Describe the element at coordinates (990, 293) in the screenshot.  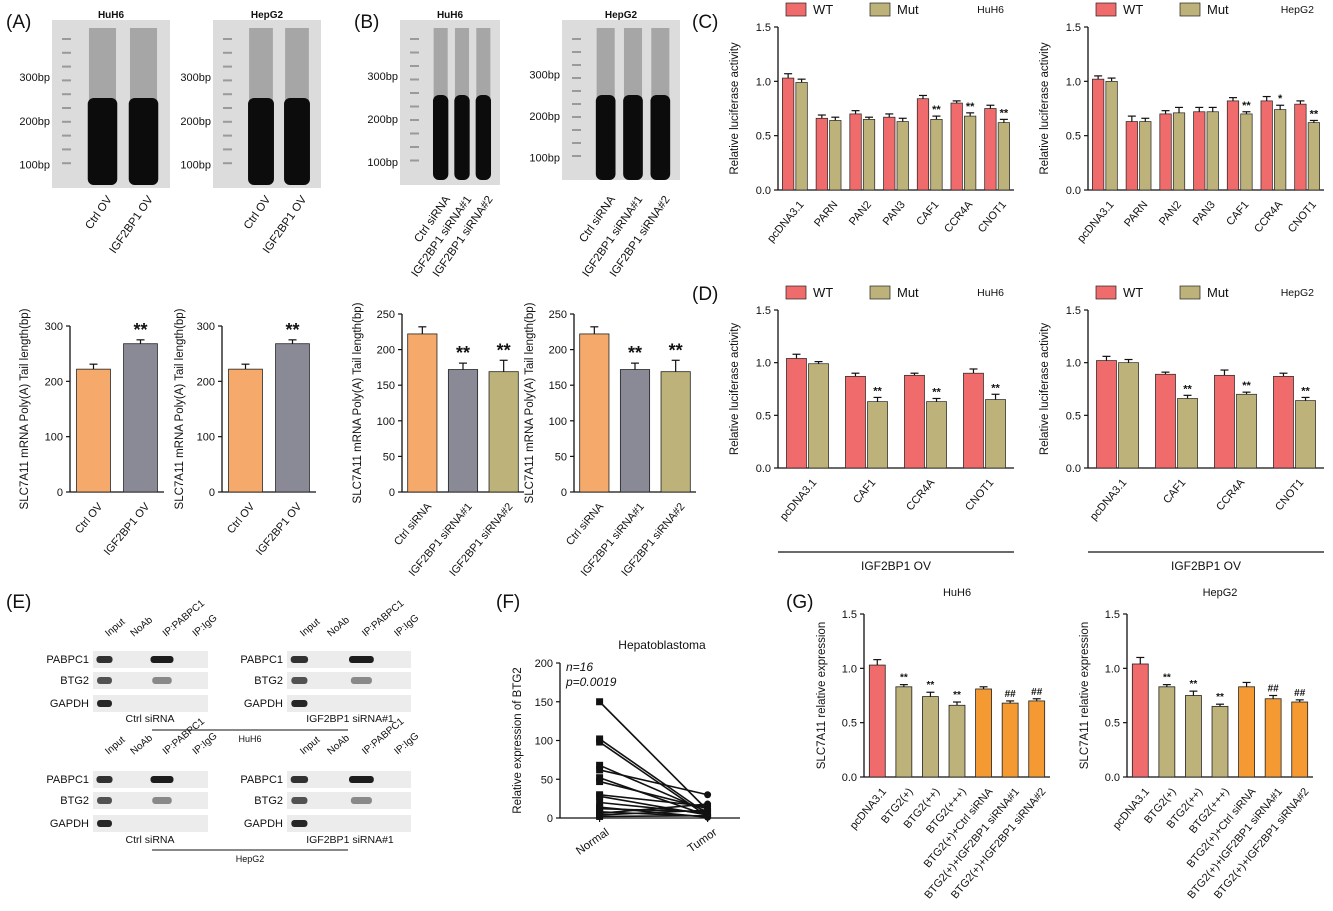
I see `chart-subtitle: HuH6` at that location.